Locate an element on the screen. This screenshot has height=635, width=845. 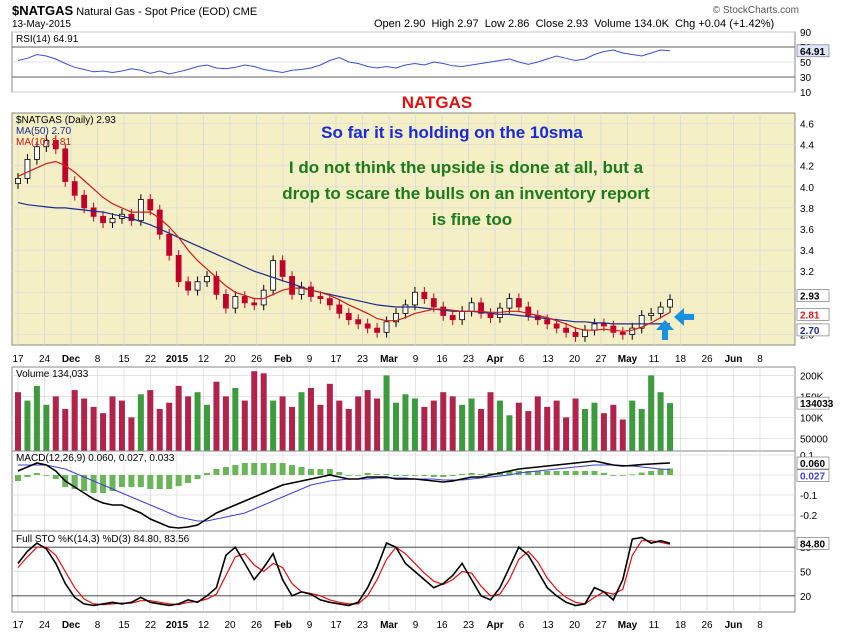
macd-panel is located at coordinates (403, 491).